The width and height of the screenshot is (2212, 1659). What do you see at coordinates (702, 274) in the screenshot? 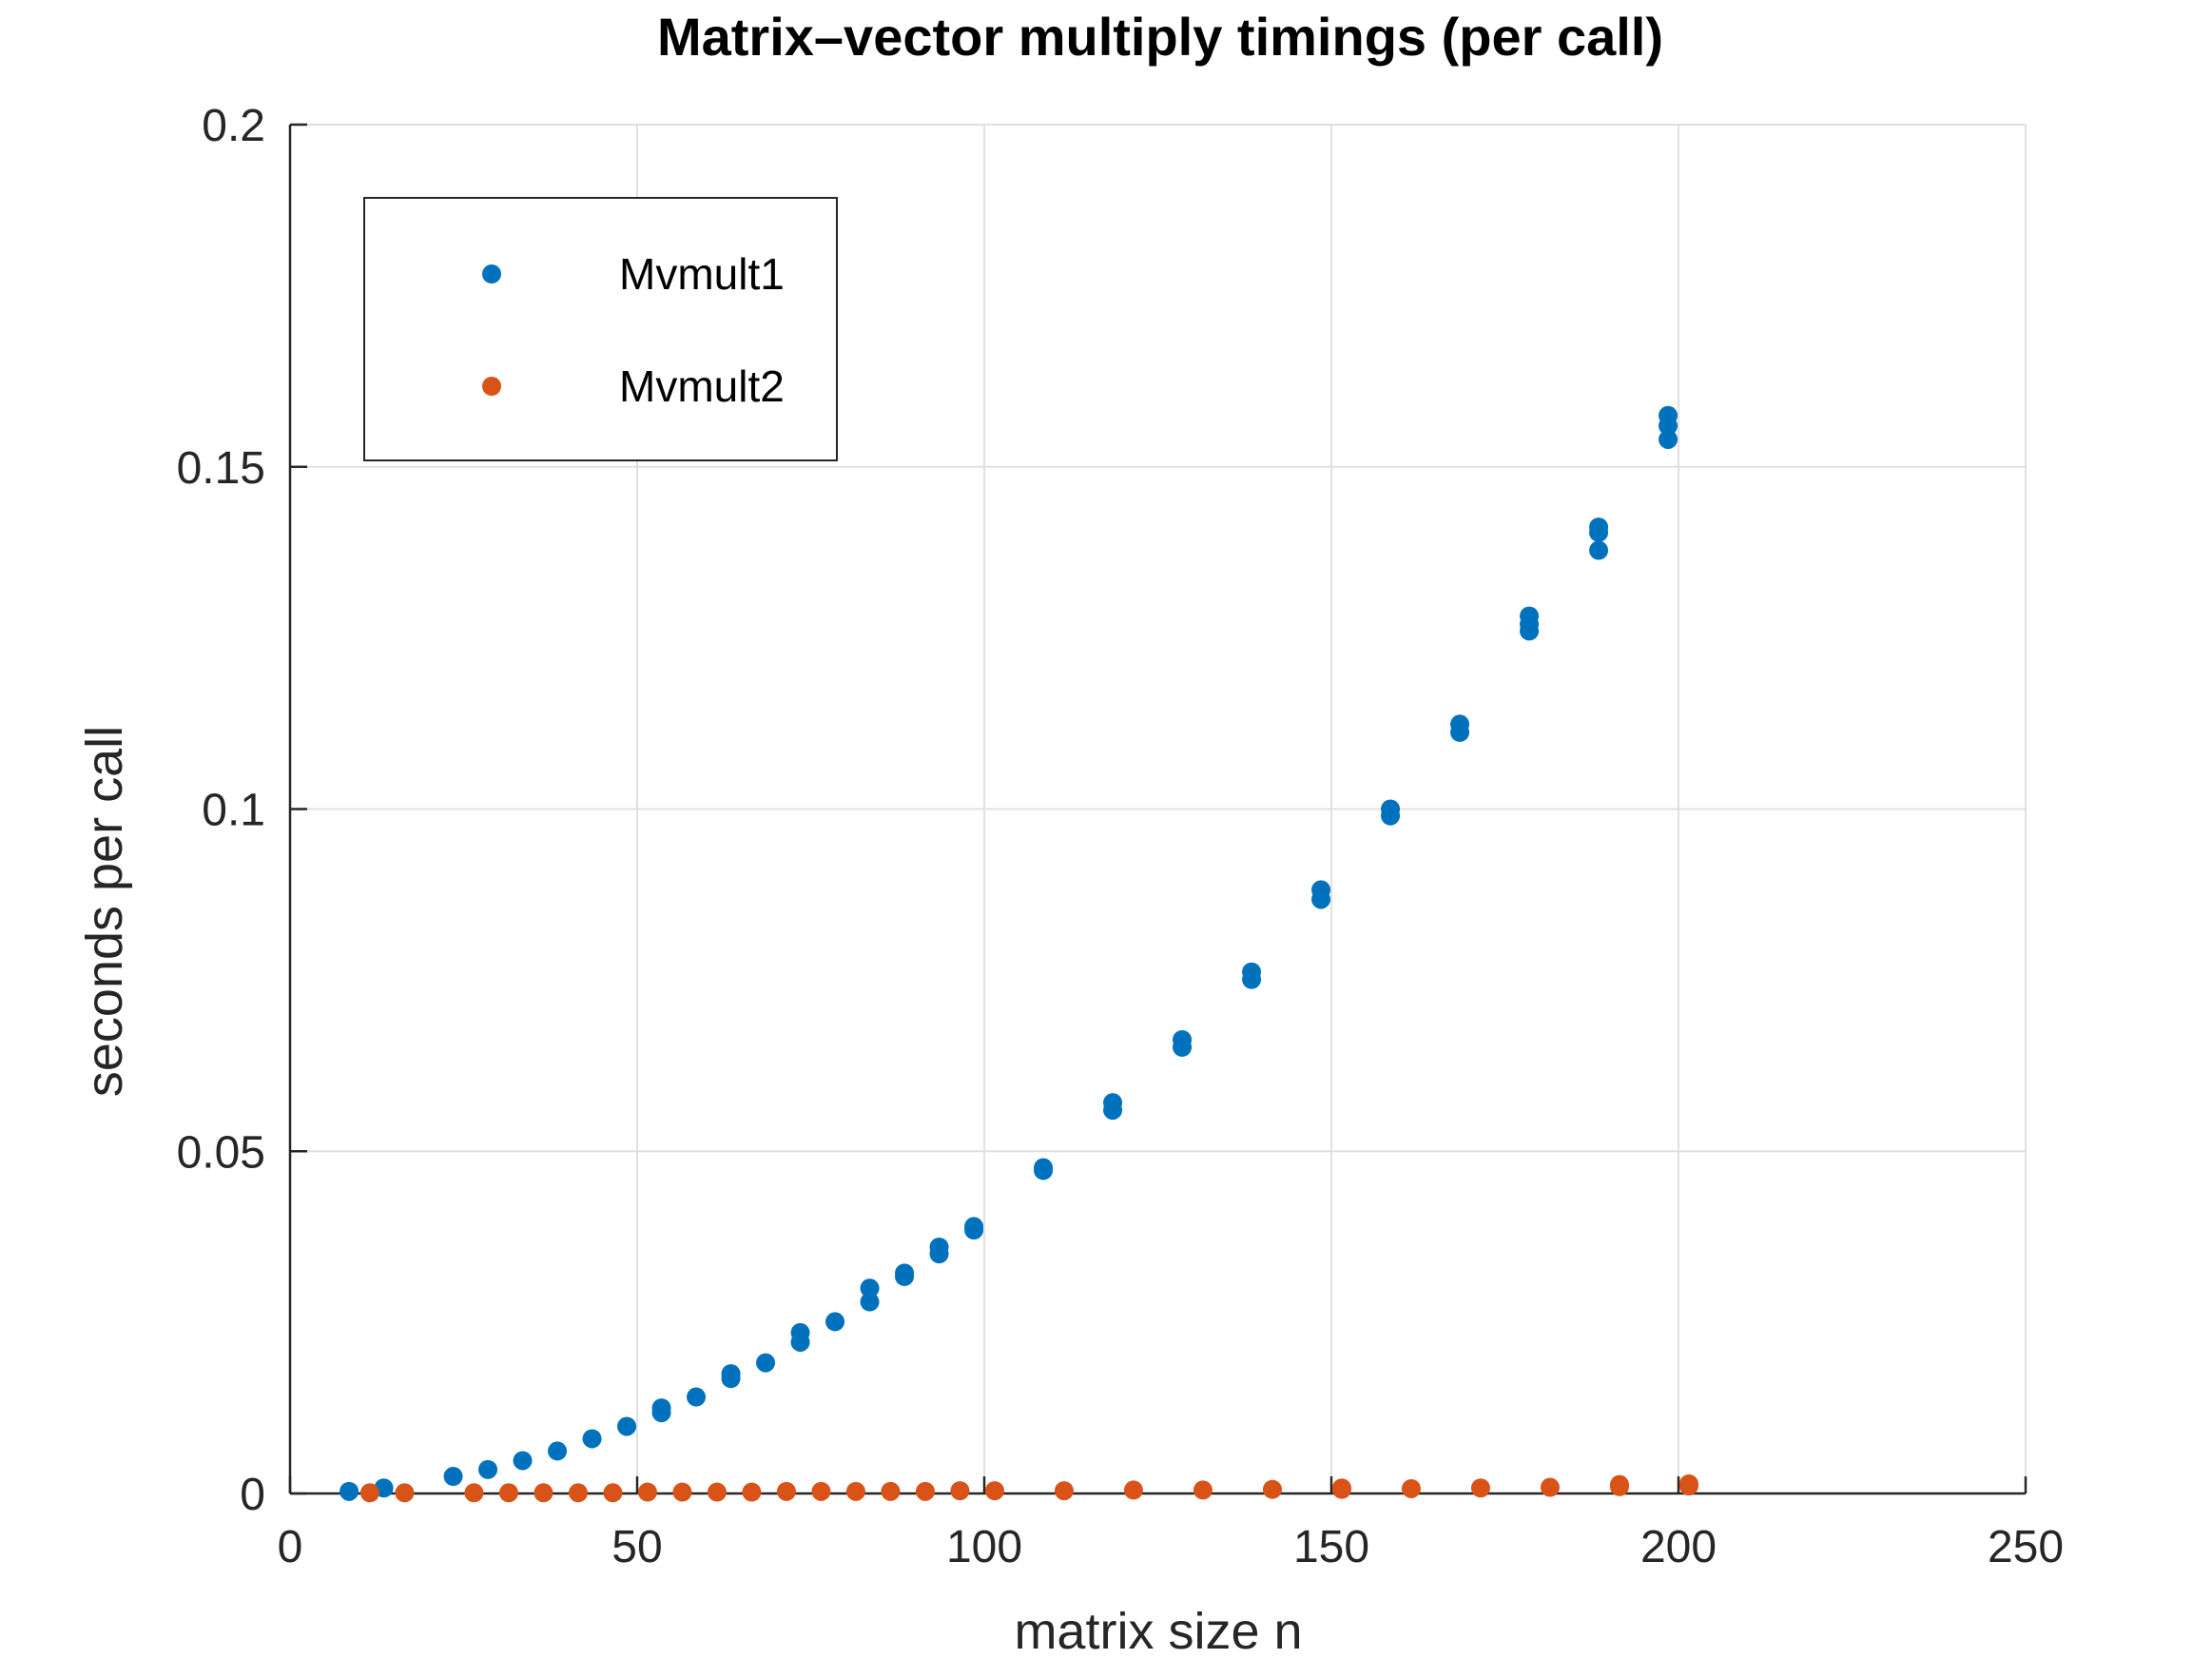
I see `legend-label-mvmult1: Mvmult1` at bounding box center [702, 274].